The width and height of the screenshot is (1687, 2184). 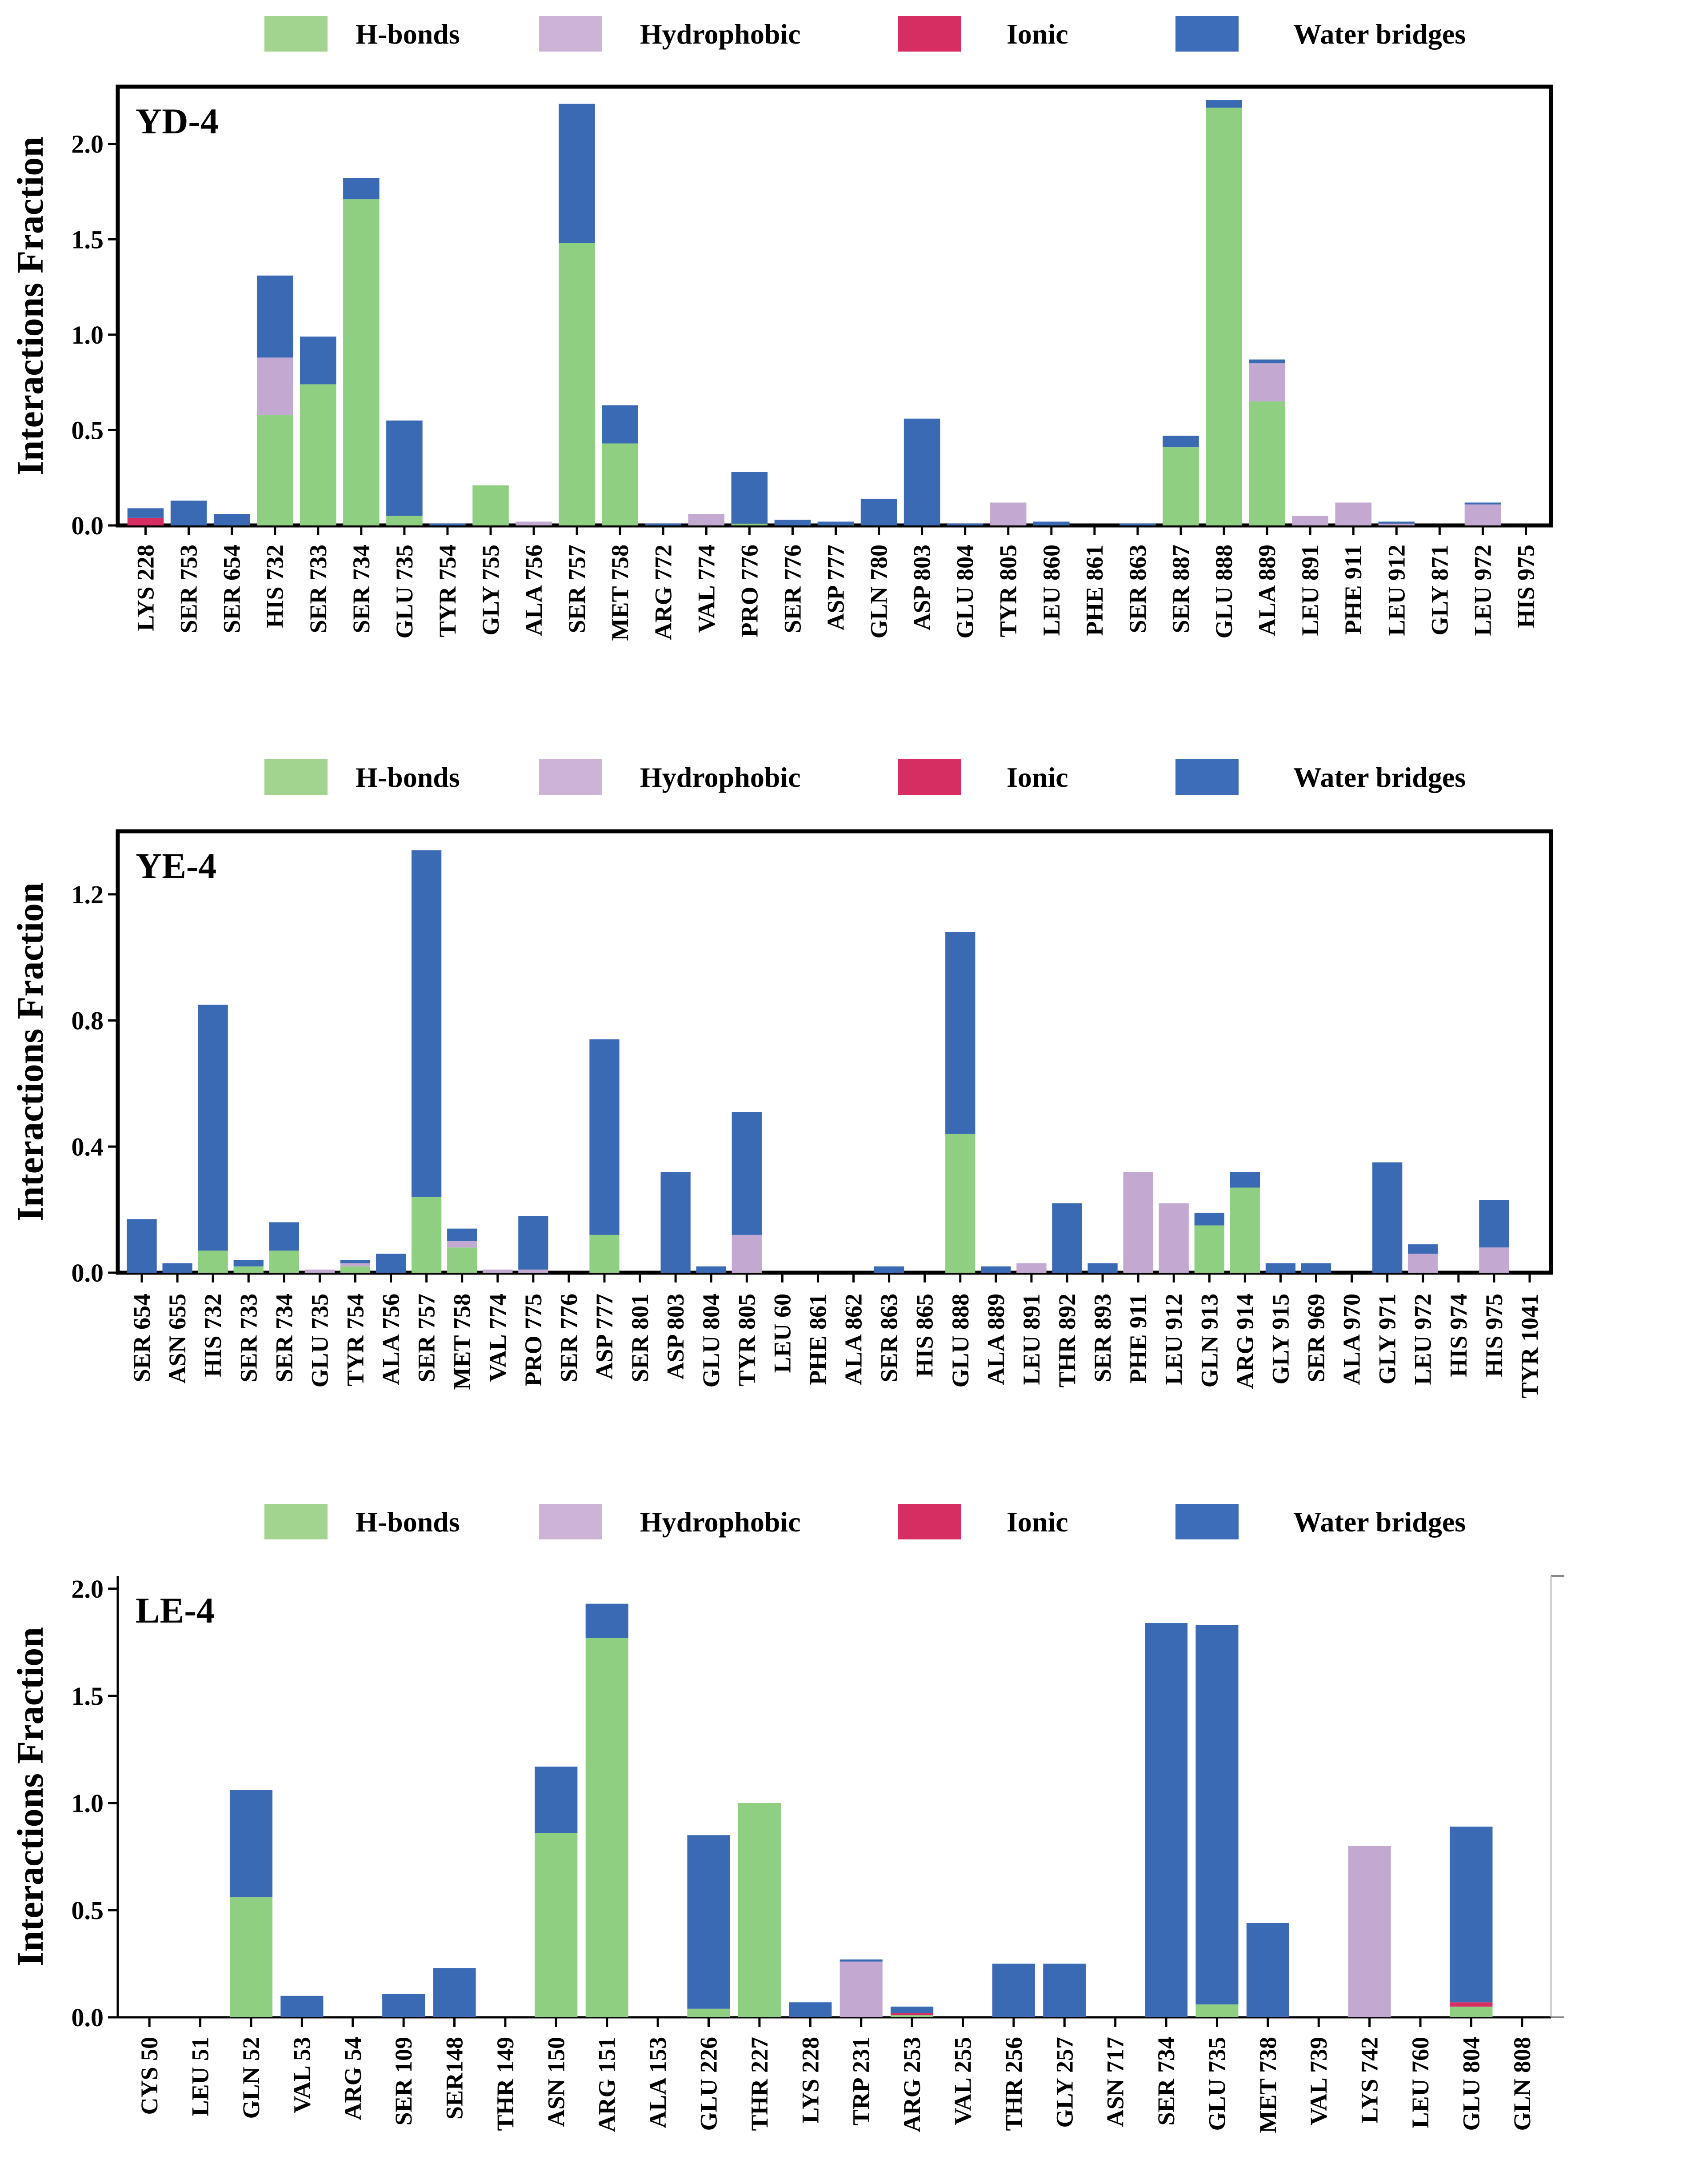 What do you see at coordinates (88, 1146) in the screenshot?
I see `y-tick-label: 0.4` at bounding box center [88, 1146].